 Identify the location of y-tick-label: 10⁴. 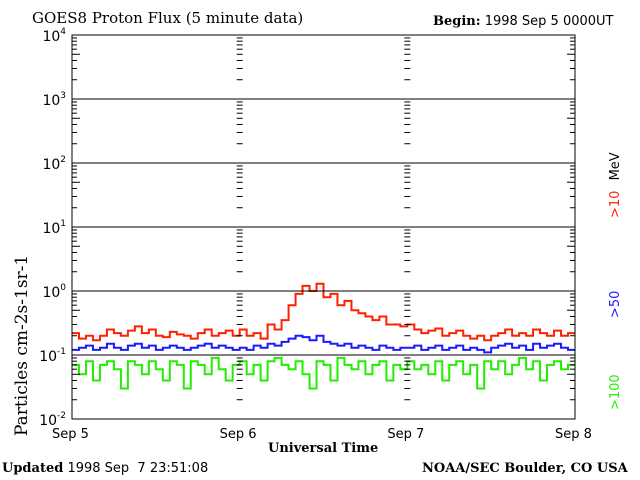
(54, 36).